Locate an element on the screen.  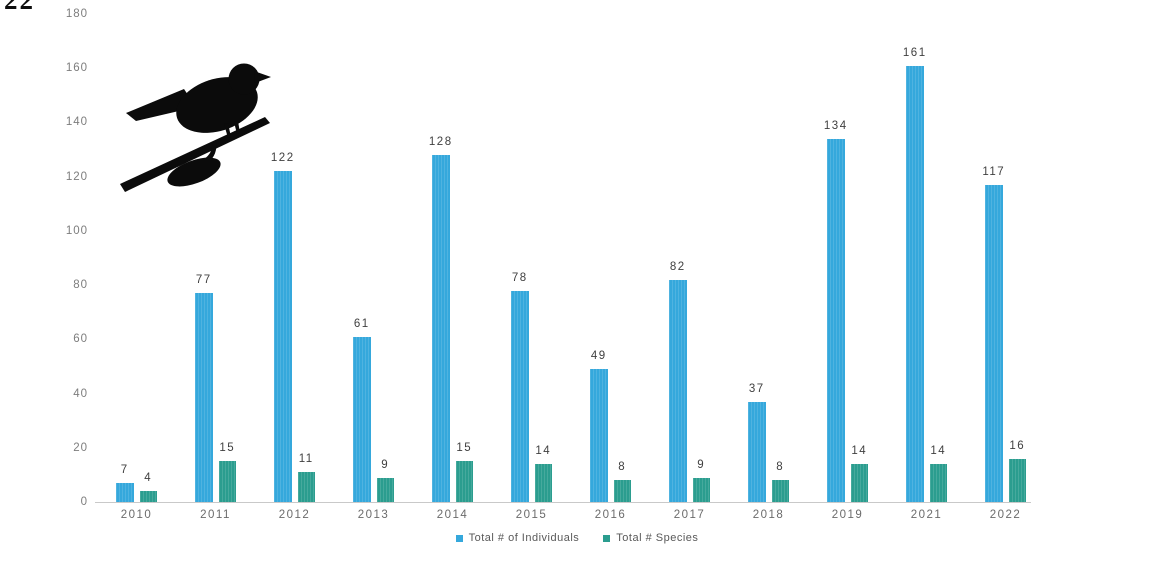
bar-species-2010 is located at coordinates (148, 496).